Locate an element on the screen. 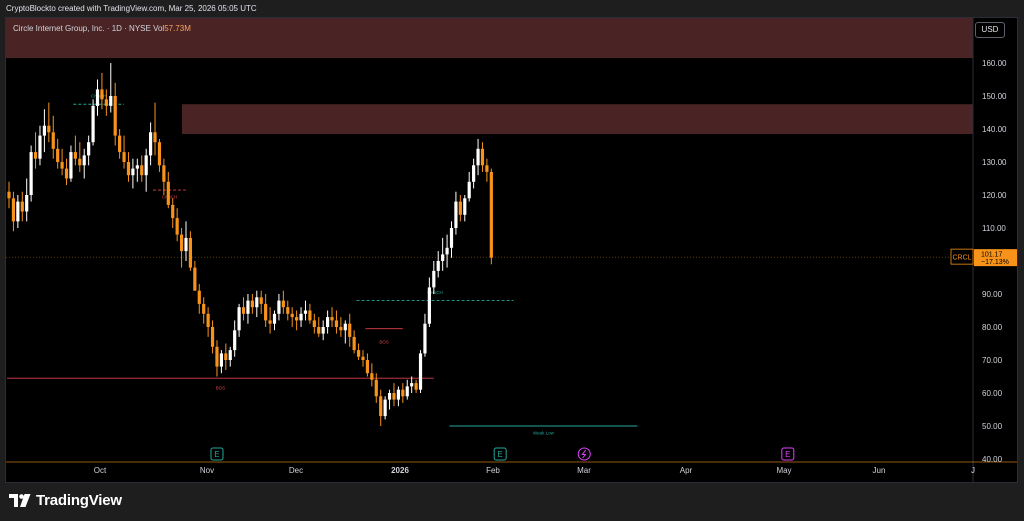 The image size is (1024, 521). x-tick-label: Dec is located at coordinates (296, 470).